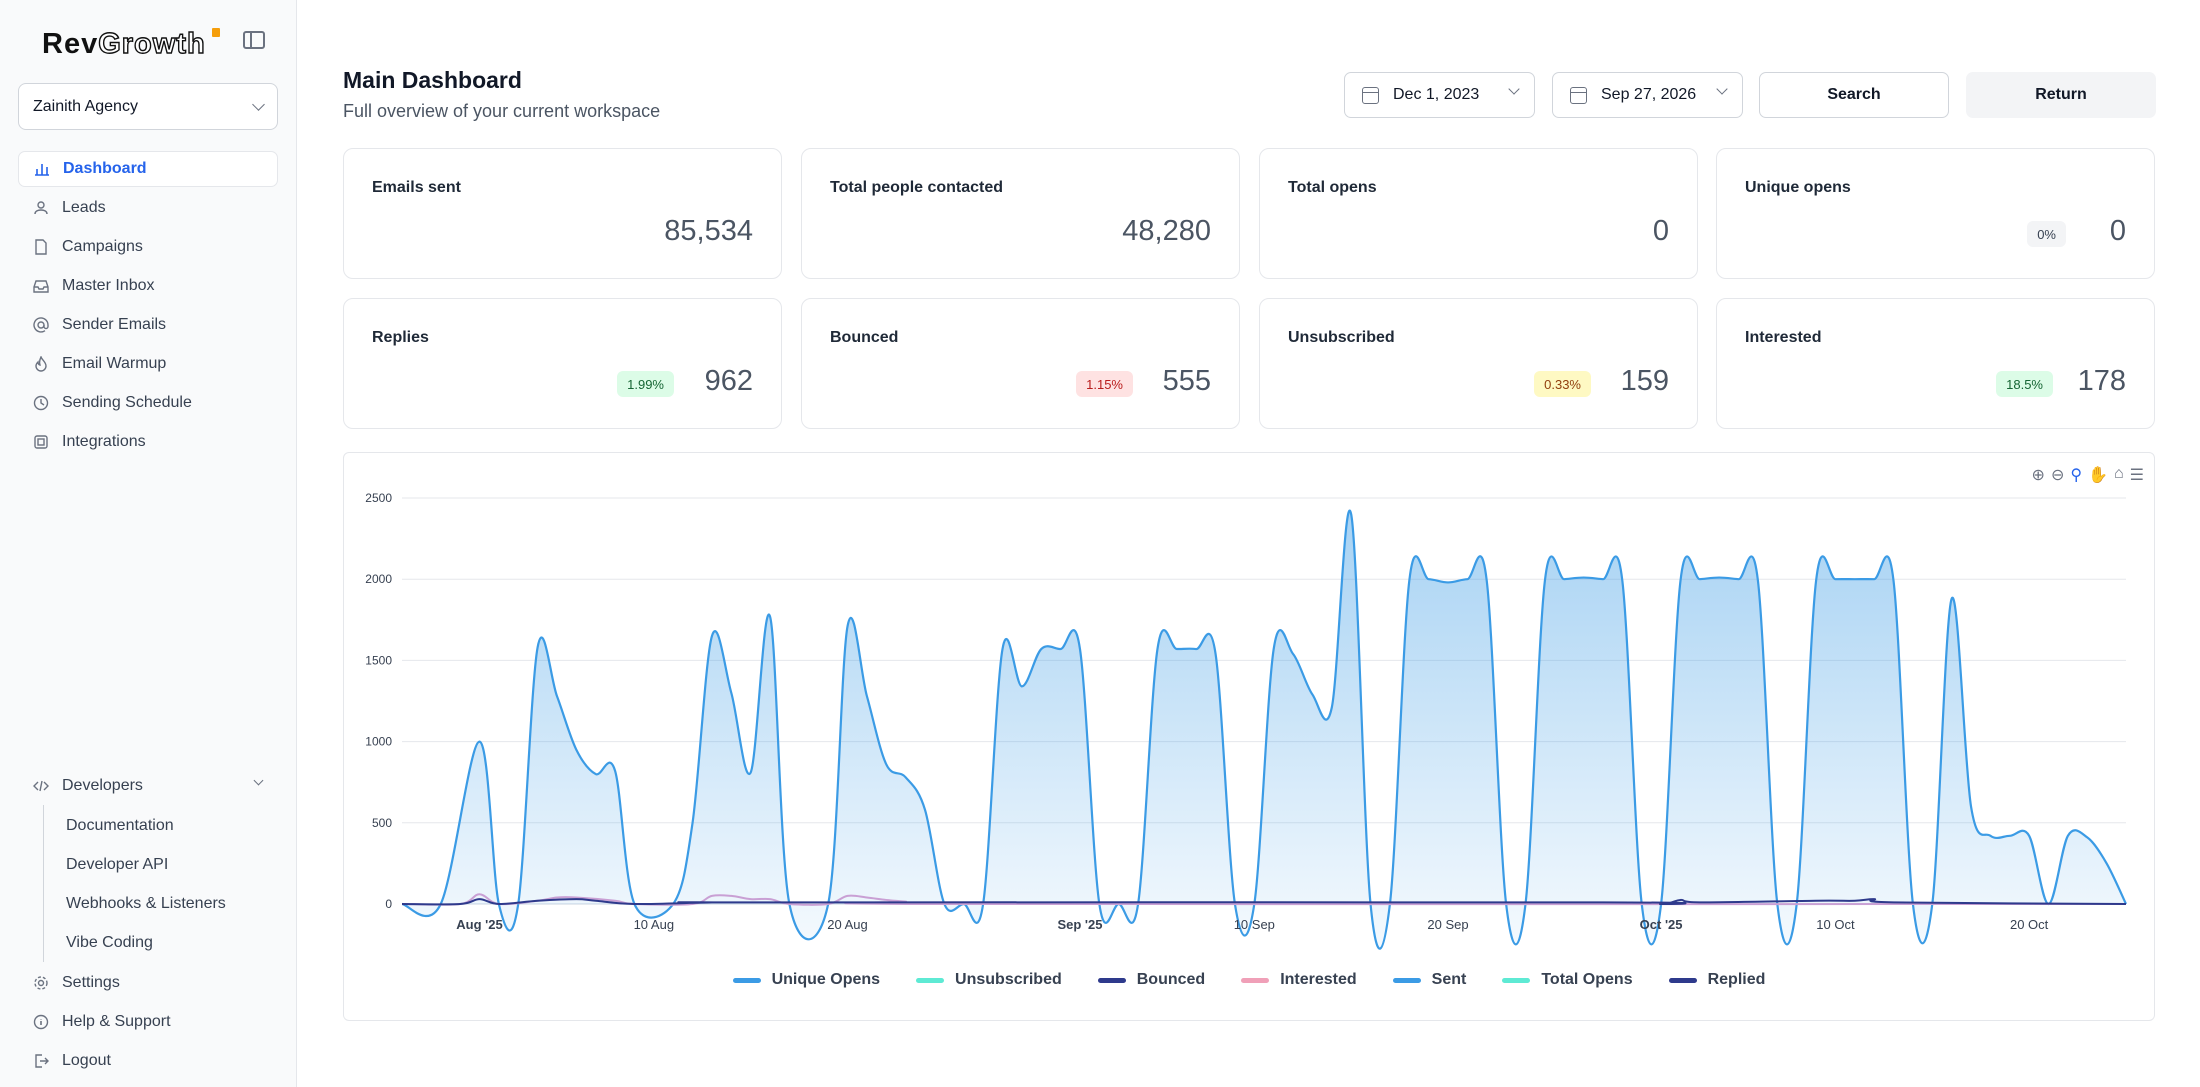 The height and width of the screenshot is (1087, 2200). I want to click on legend-label: Unsubscribed, so click(1008, 979).